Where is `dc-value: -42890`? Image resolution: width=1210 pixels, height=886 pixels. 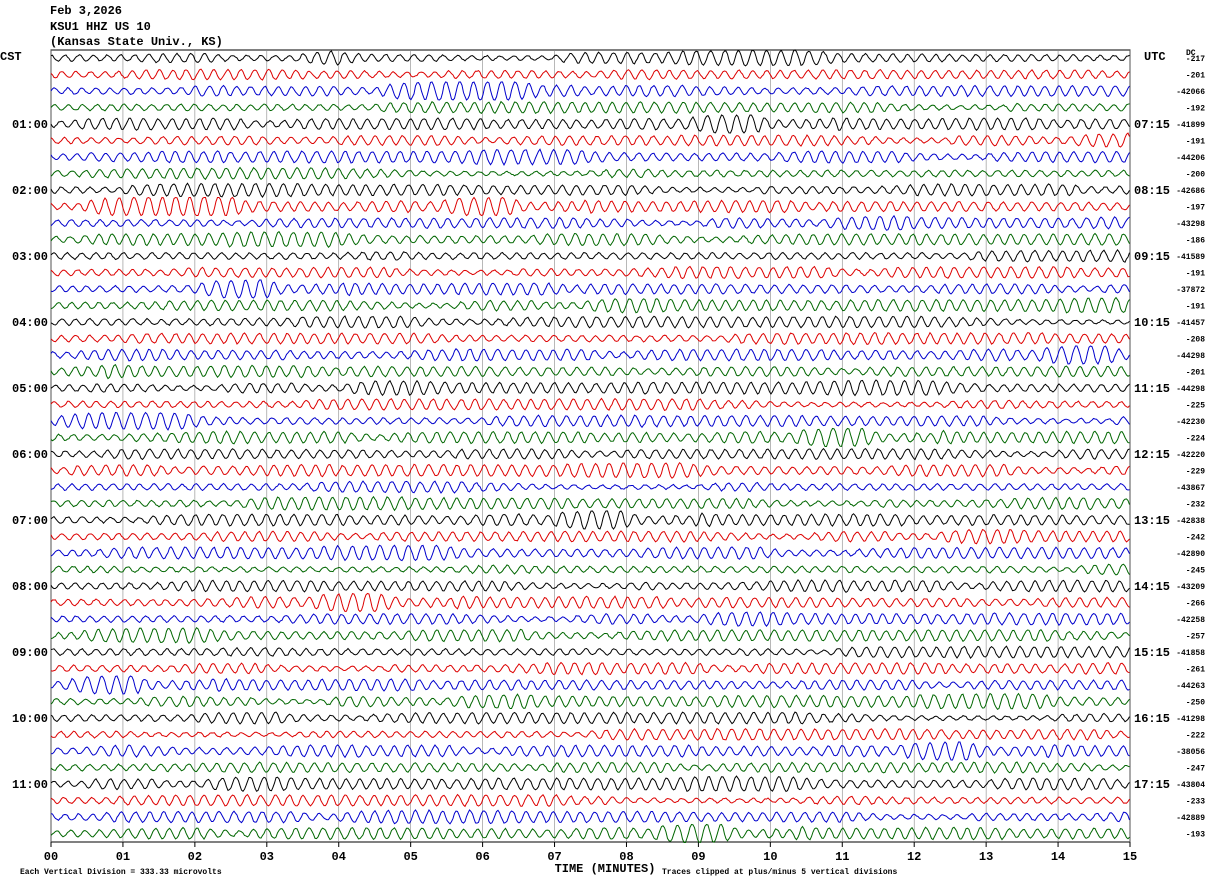
dc-value: -42890 is located at coordinates (1190, 554).